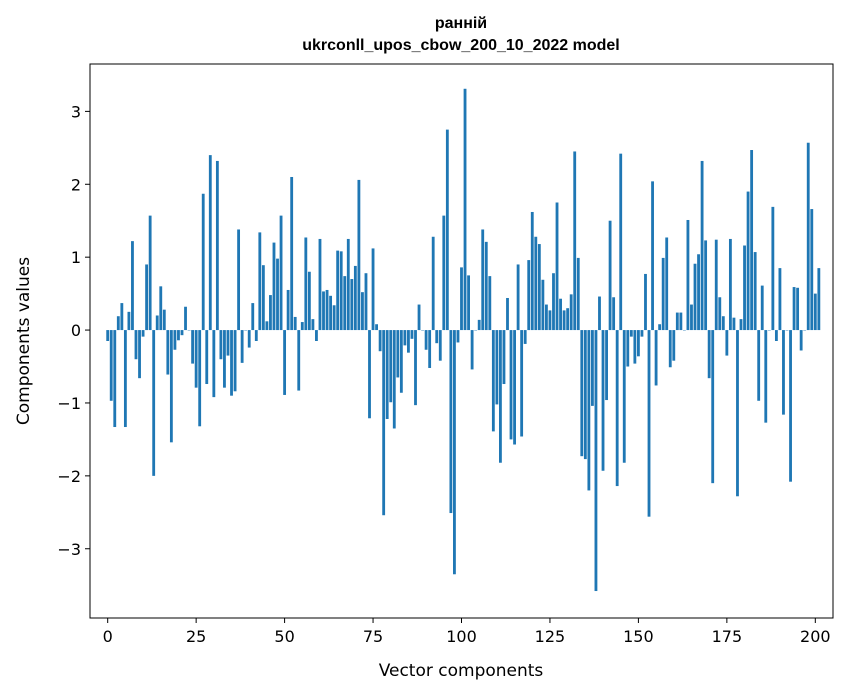  Describe the element at coordinates (108, 636) in the screenshot. I see `x-tick-label: 0` at that location.